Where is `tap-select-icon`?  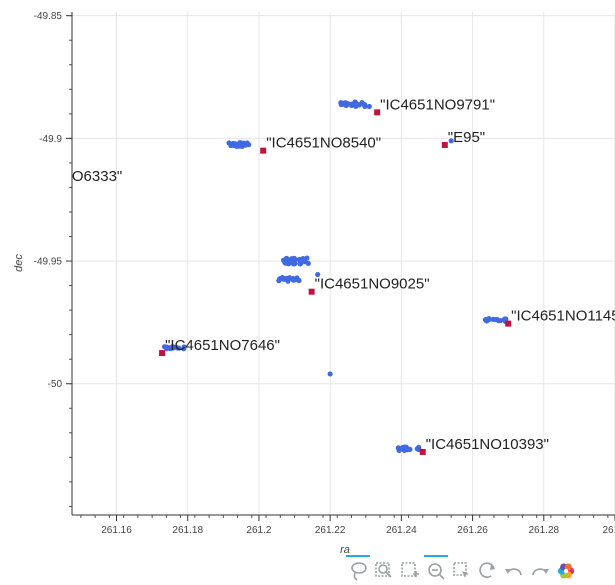 tap-select-icon is located at coordinates (461, 570).